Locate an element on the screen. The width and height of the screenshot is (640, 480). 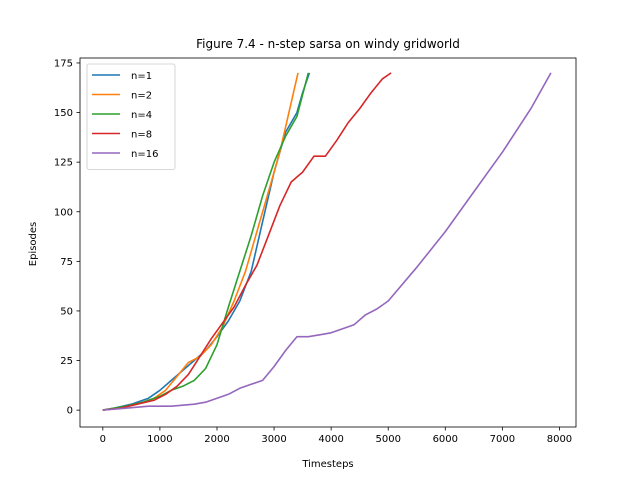
x-tick-label: 1000 is located at coordinates (159, 439).